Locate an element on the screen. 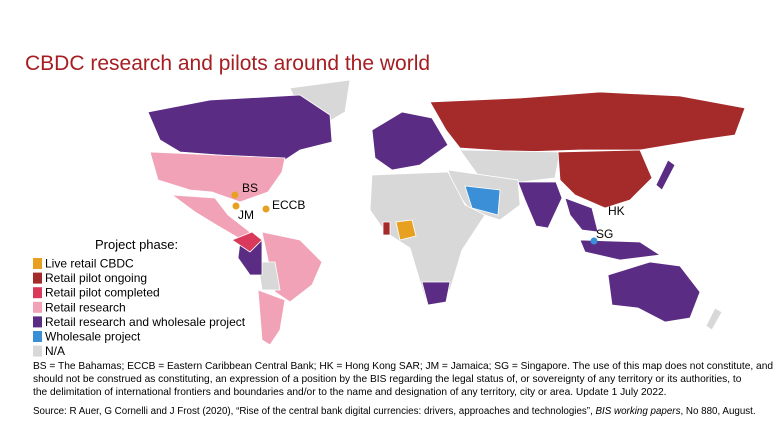 The height and width of the screenshot is (423, 780). map-label: HK is located at coordinates (616, 211).